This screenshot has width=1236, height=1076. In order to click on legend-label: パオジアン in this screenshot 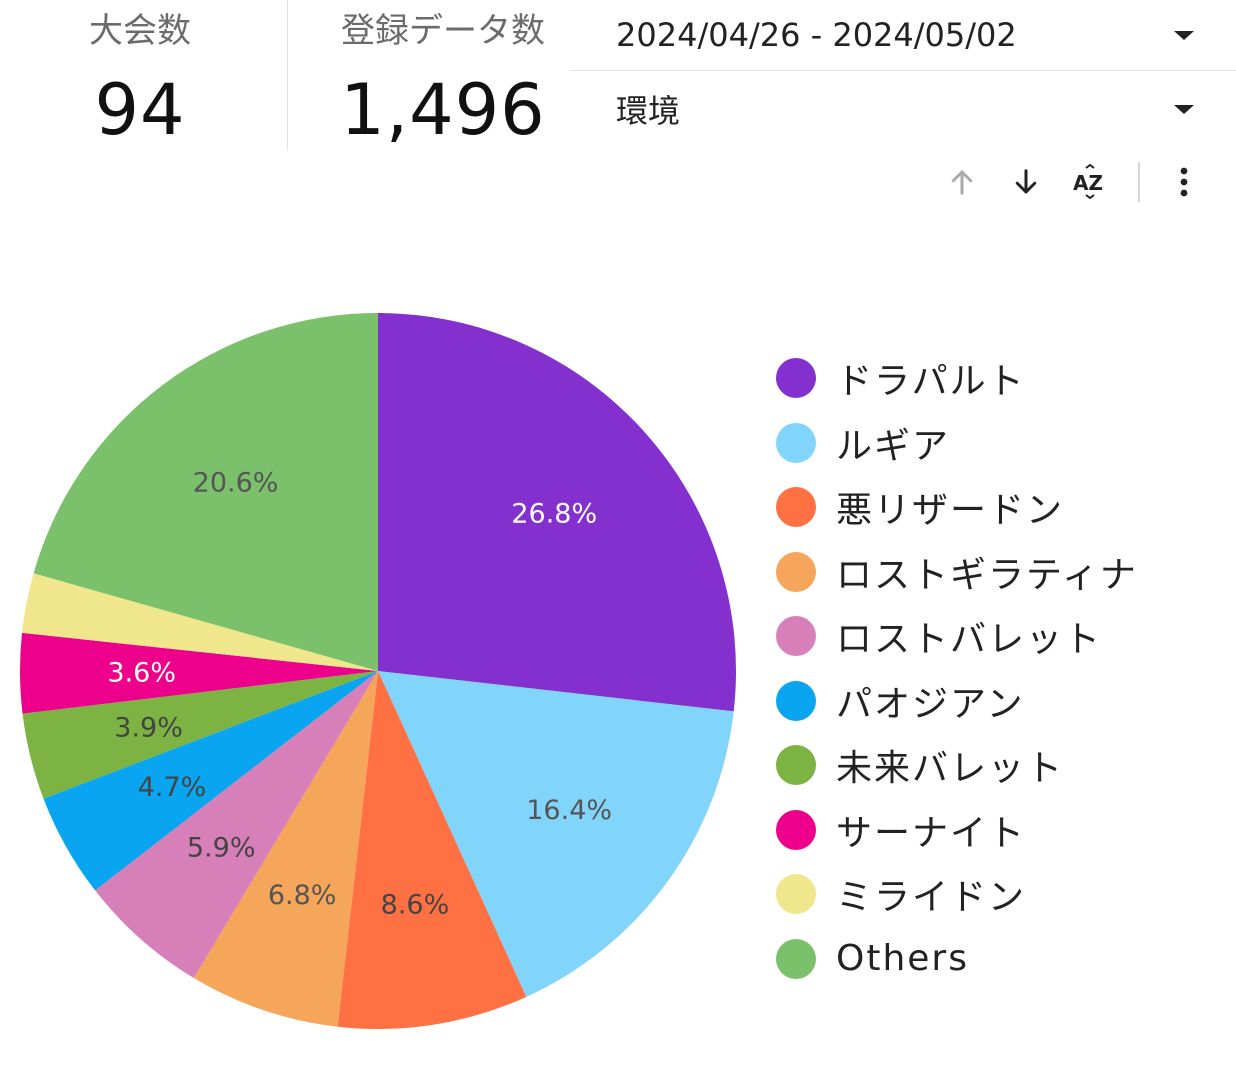, I will do `click(930, 704)`.